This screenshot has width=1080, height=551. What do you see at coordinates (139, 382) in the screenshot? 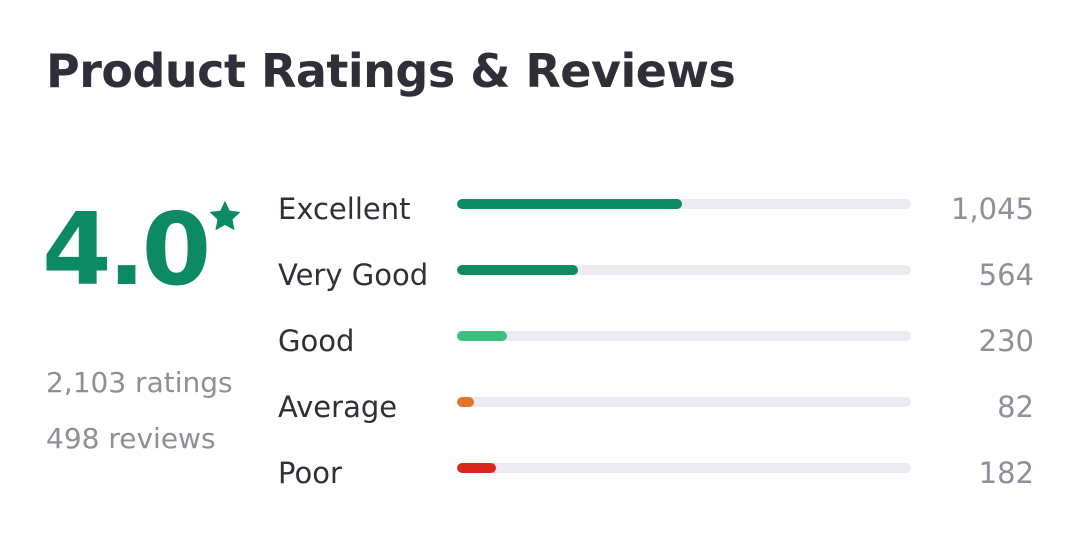
I see `ratings-count: 2,103 ratings` at bounding box center [139, 382].